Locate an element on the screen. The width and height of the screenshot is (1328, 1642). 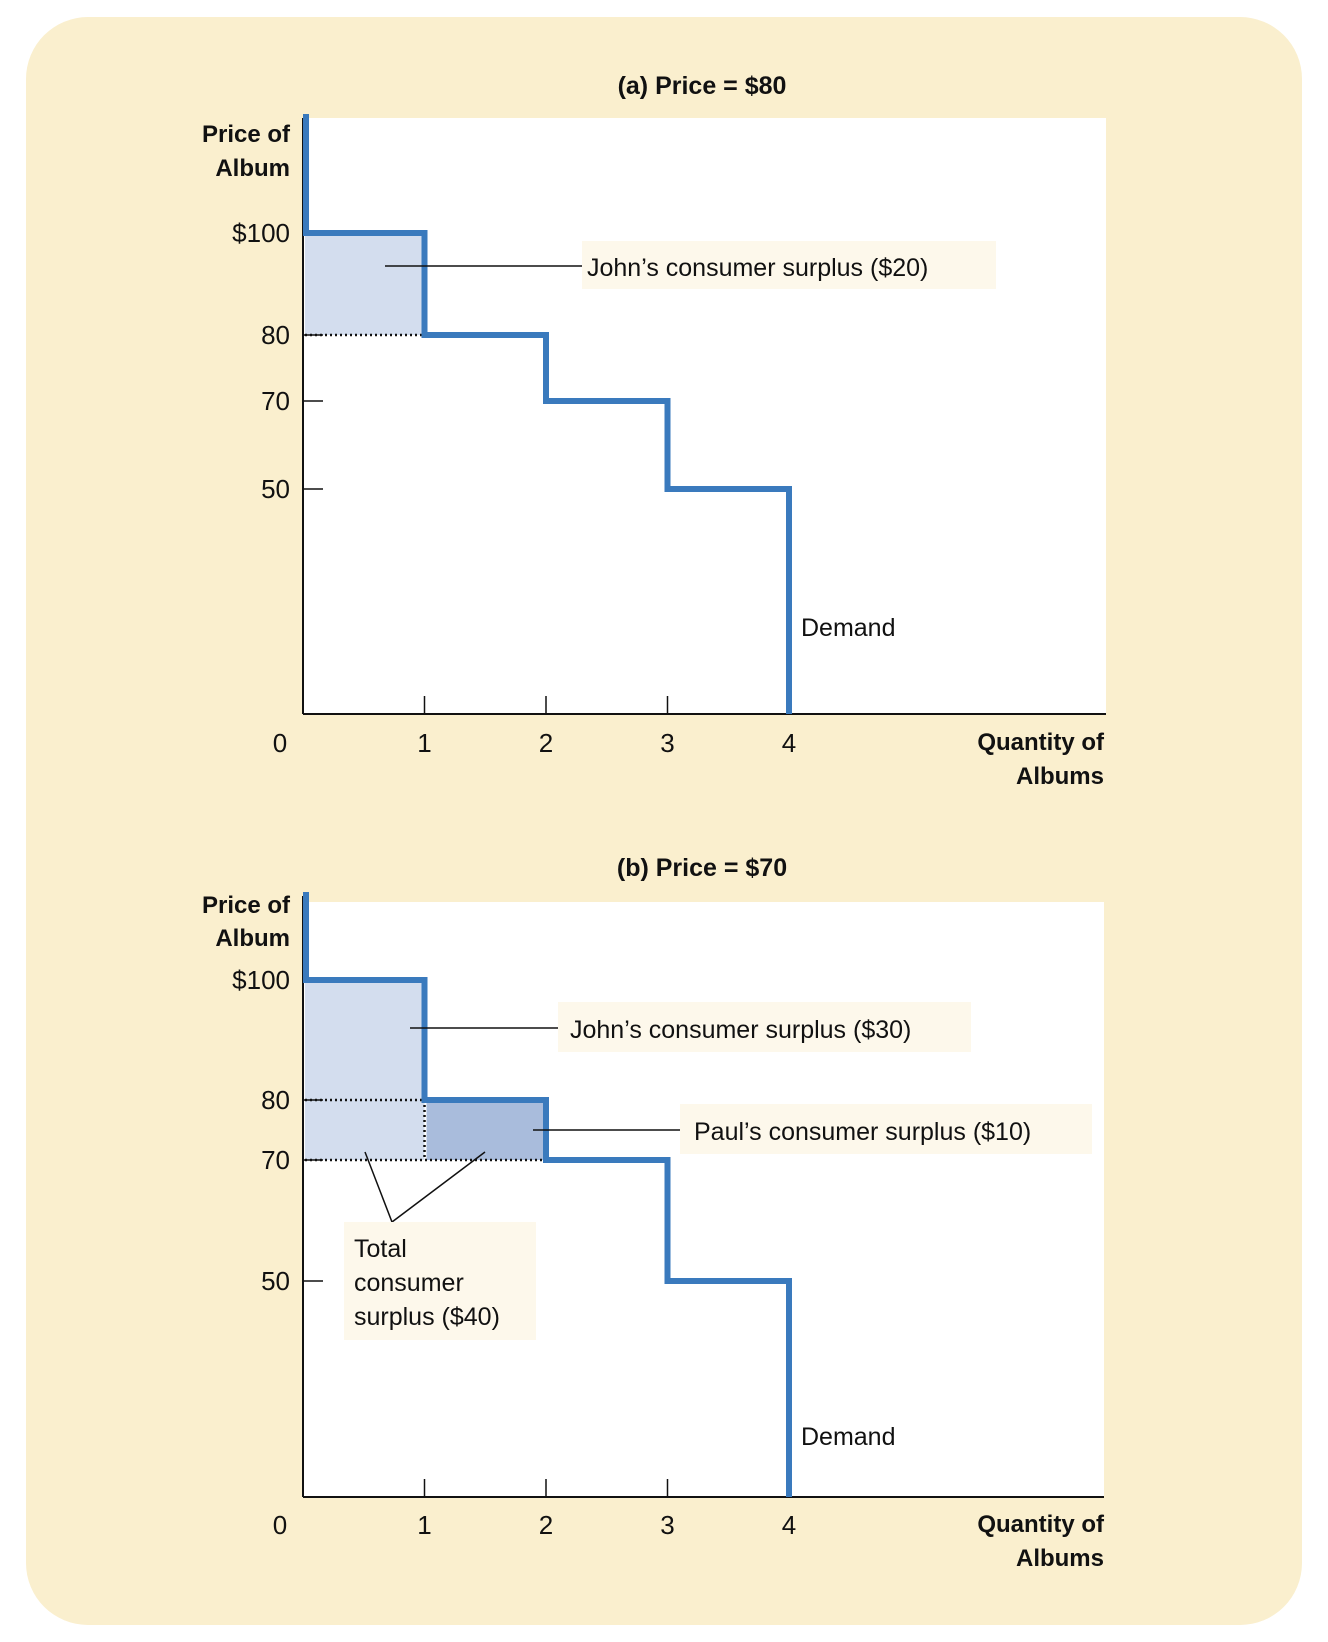
chart-title: (a) Price = $80 is located at coordinates (702, 86).